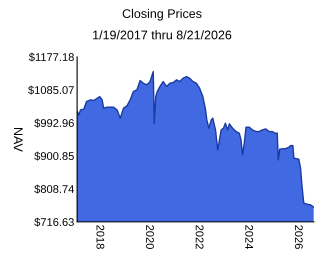 The height and width of the screenshot is (267, 324). Describe the element at coordinates (162, 35) in the screenshot. I see `chart-subtitle: 1/19/2017 thru 8/21/2026` at that location.